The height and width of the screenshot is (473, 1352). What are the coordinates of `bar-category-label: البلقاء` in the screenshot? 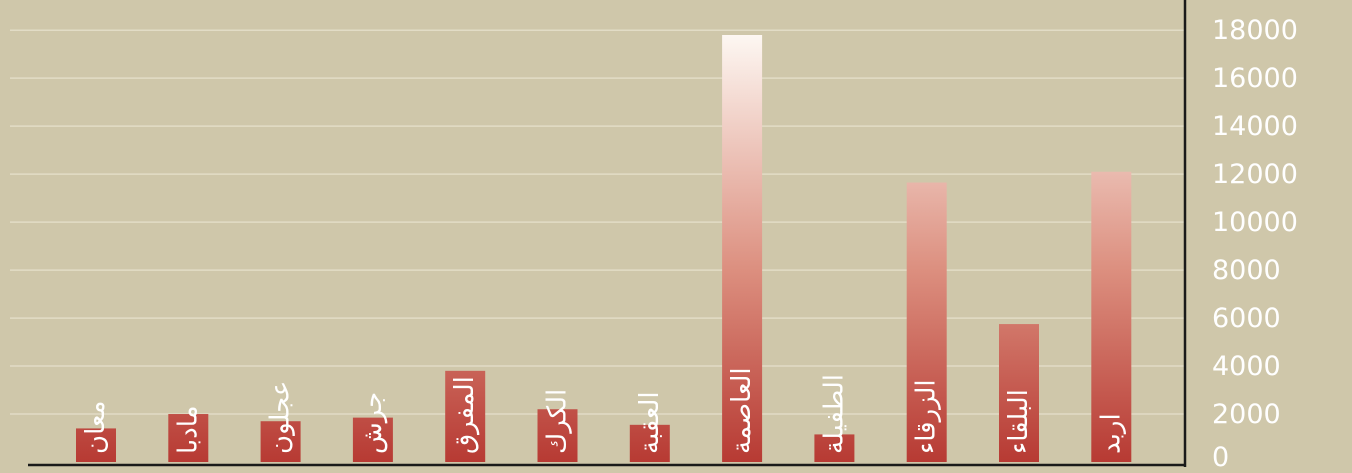 It's located at (1019, 421).